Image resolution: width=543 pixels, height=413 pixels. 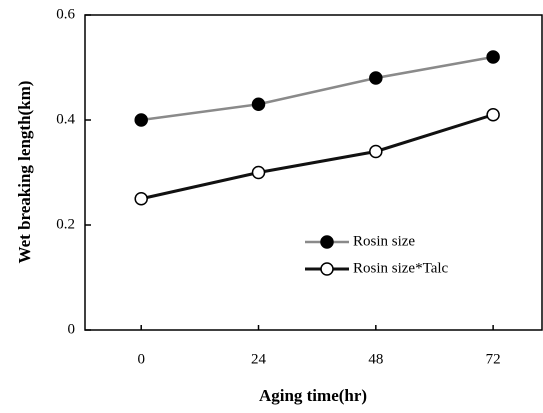 What do you see at coordinates (65, 224) in the screenshot?
I see `y-tick-label: 0.2` at bounding box center [65, 224].